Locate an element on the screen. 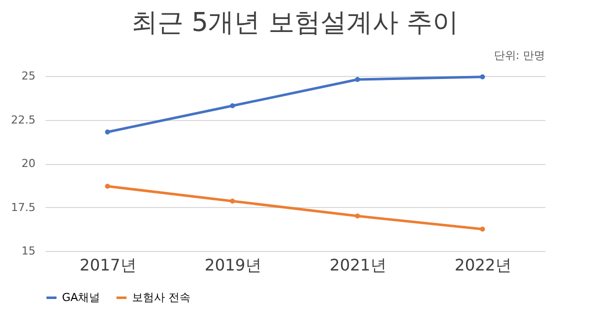  x-tick-label: 2019년 is located at coordinates (233, 265).